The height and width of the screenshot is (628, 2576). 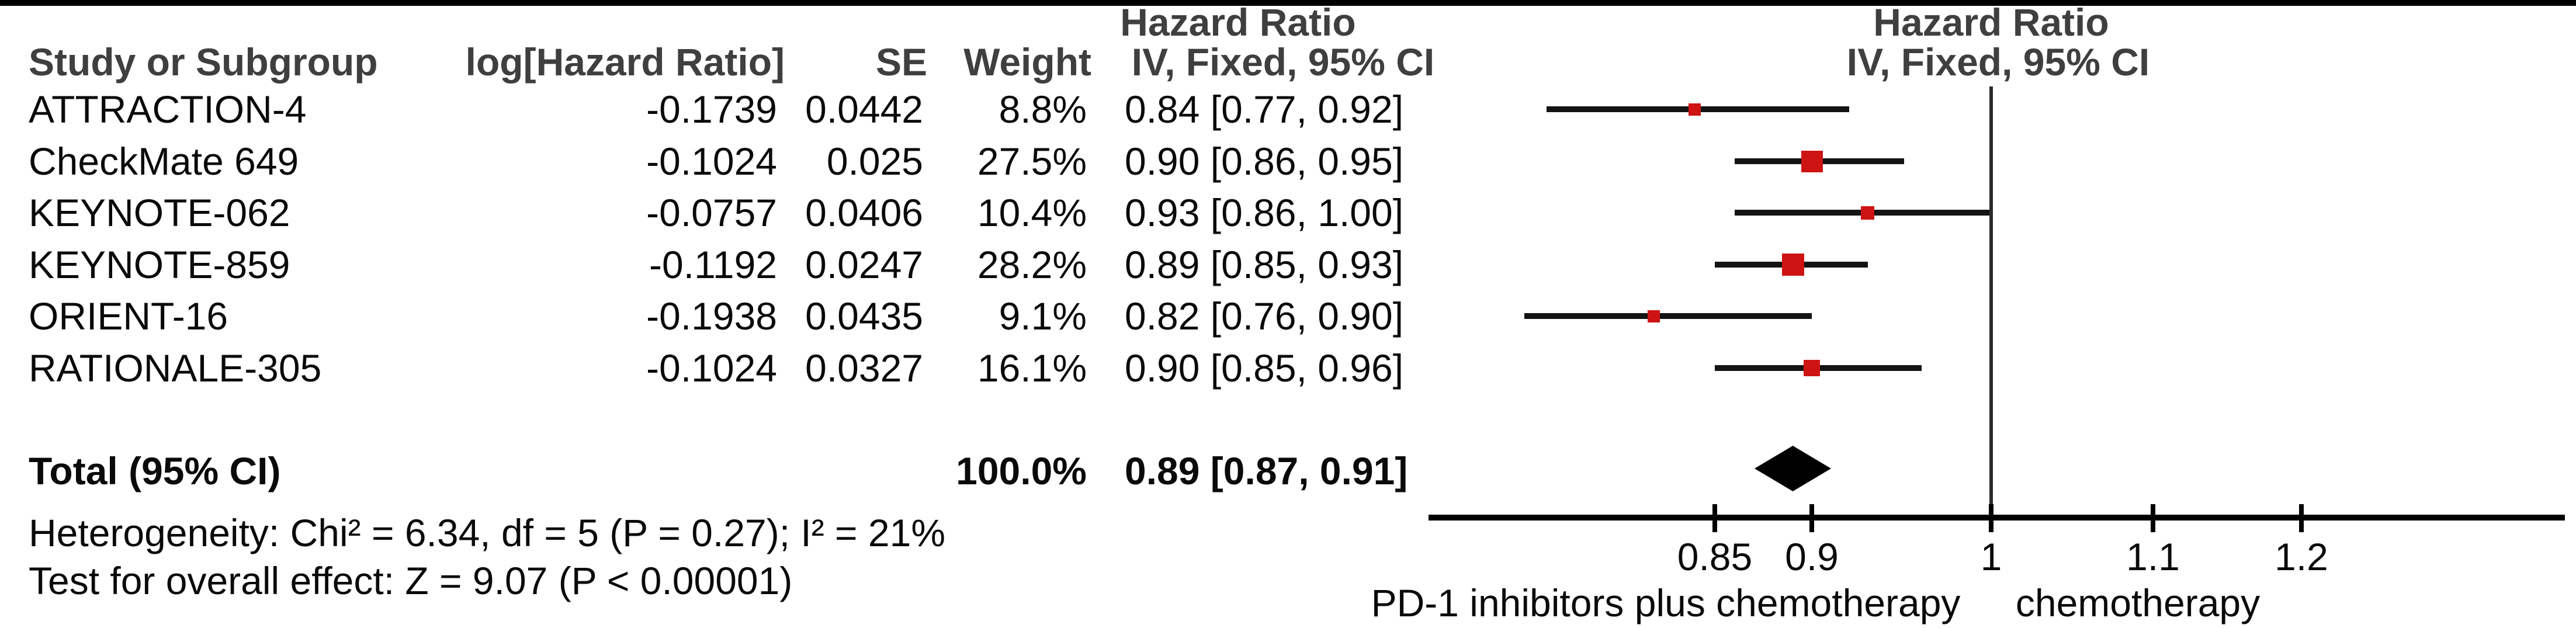 What do you see at coordinates (1264, 368) in the screenshot?
I see `study-estimate: 0.90 [0.85, 0.96]` at bounding box center [1264, 368].